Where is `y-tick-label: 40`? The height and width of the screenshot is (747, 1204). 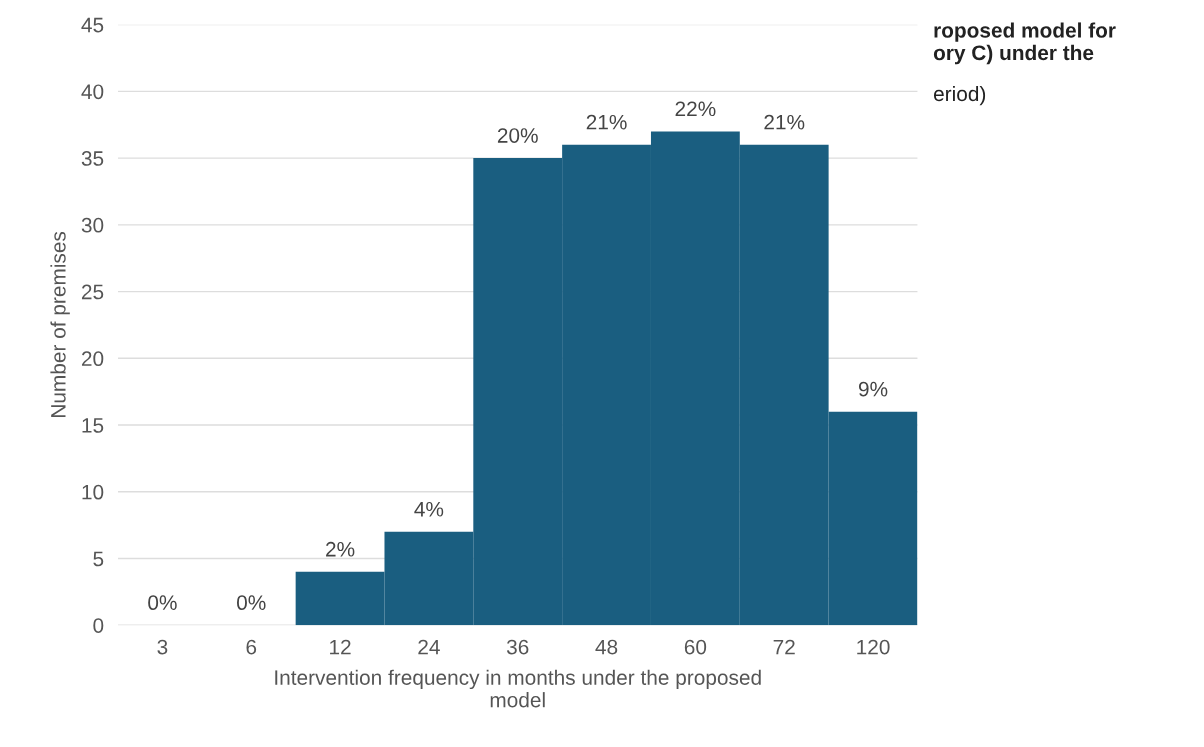
y-tick-label: 40 is located at coordinates (92, 92).